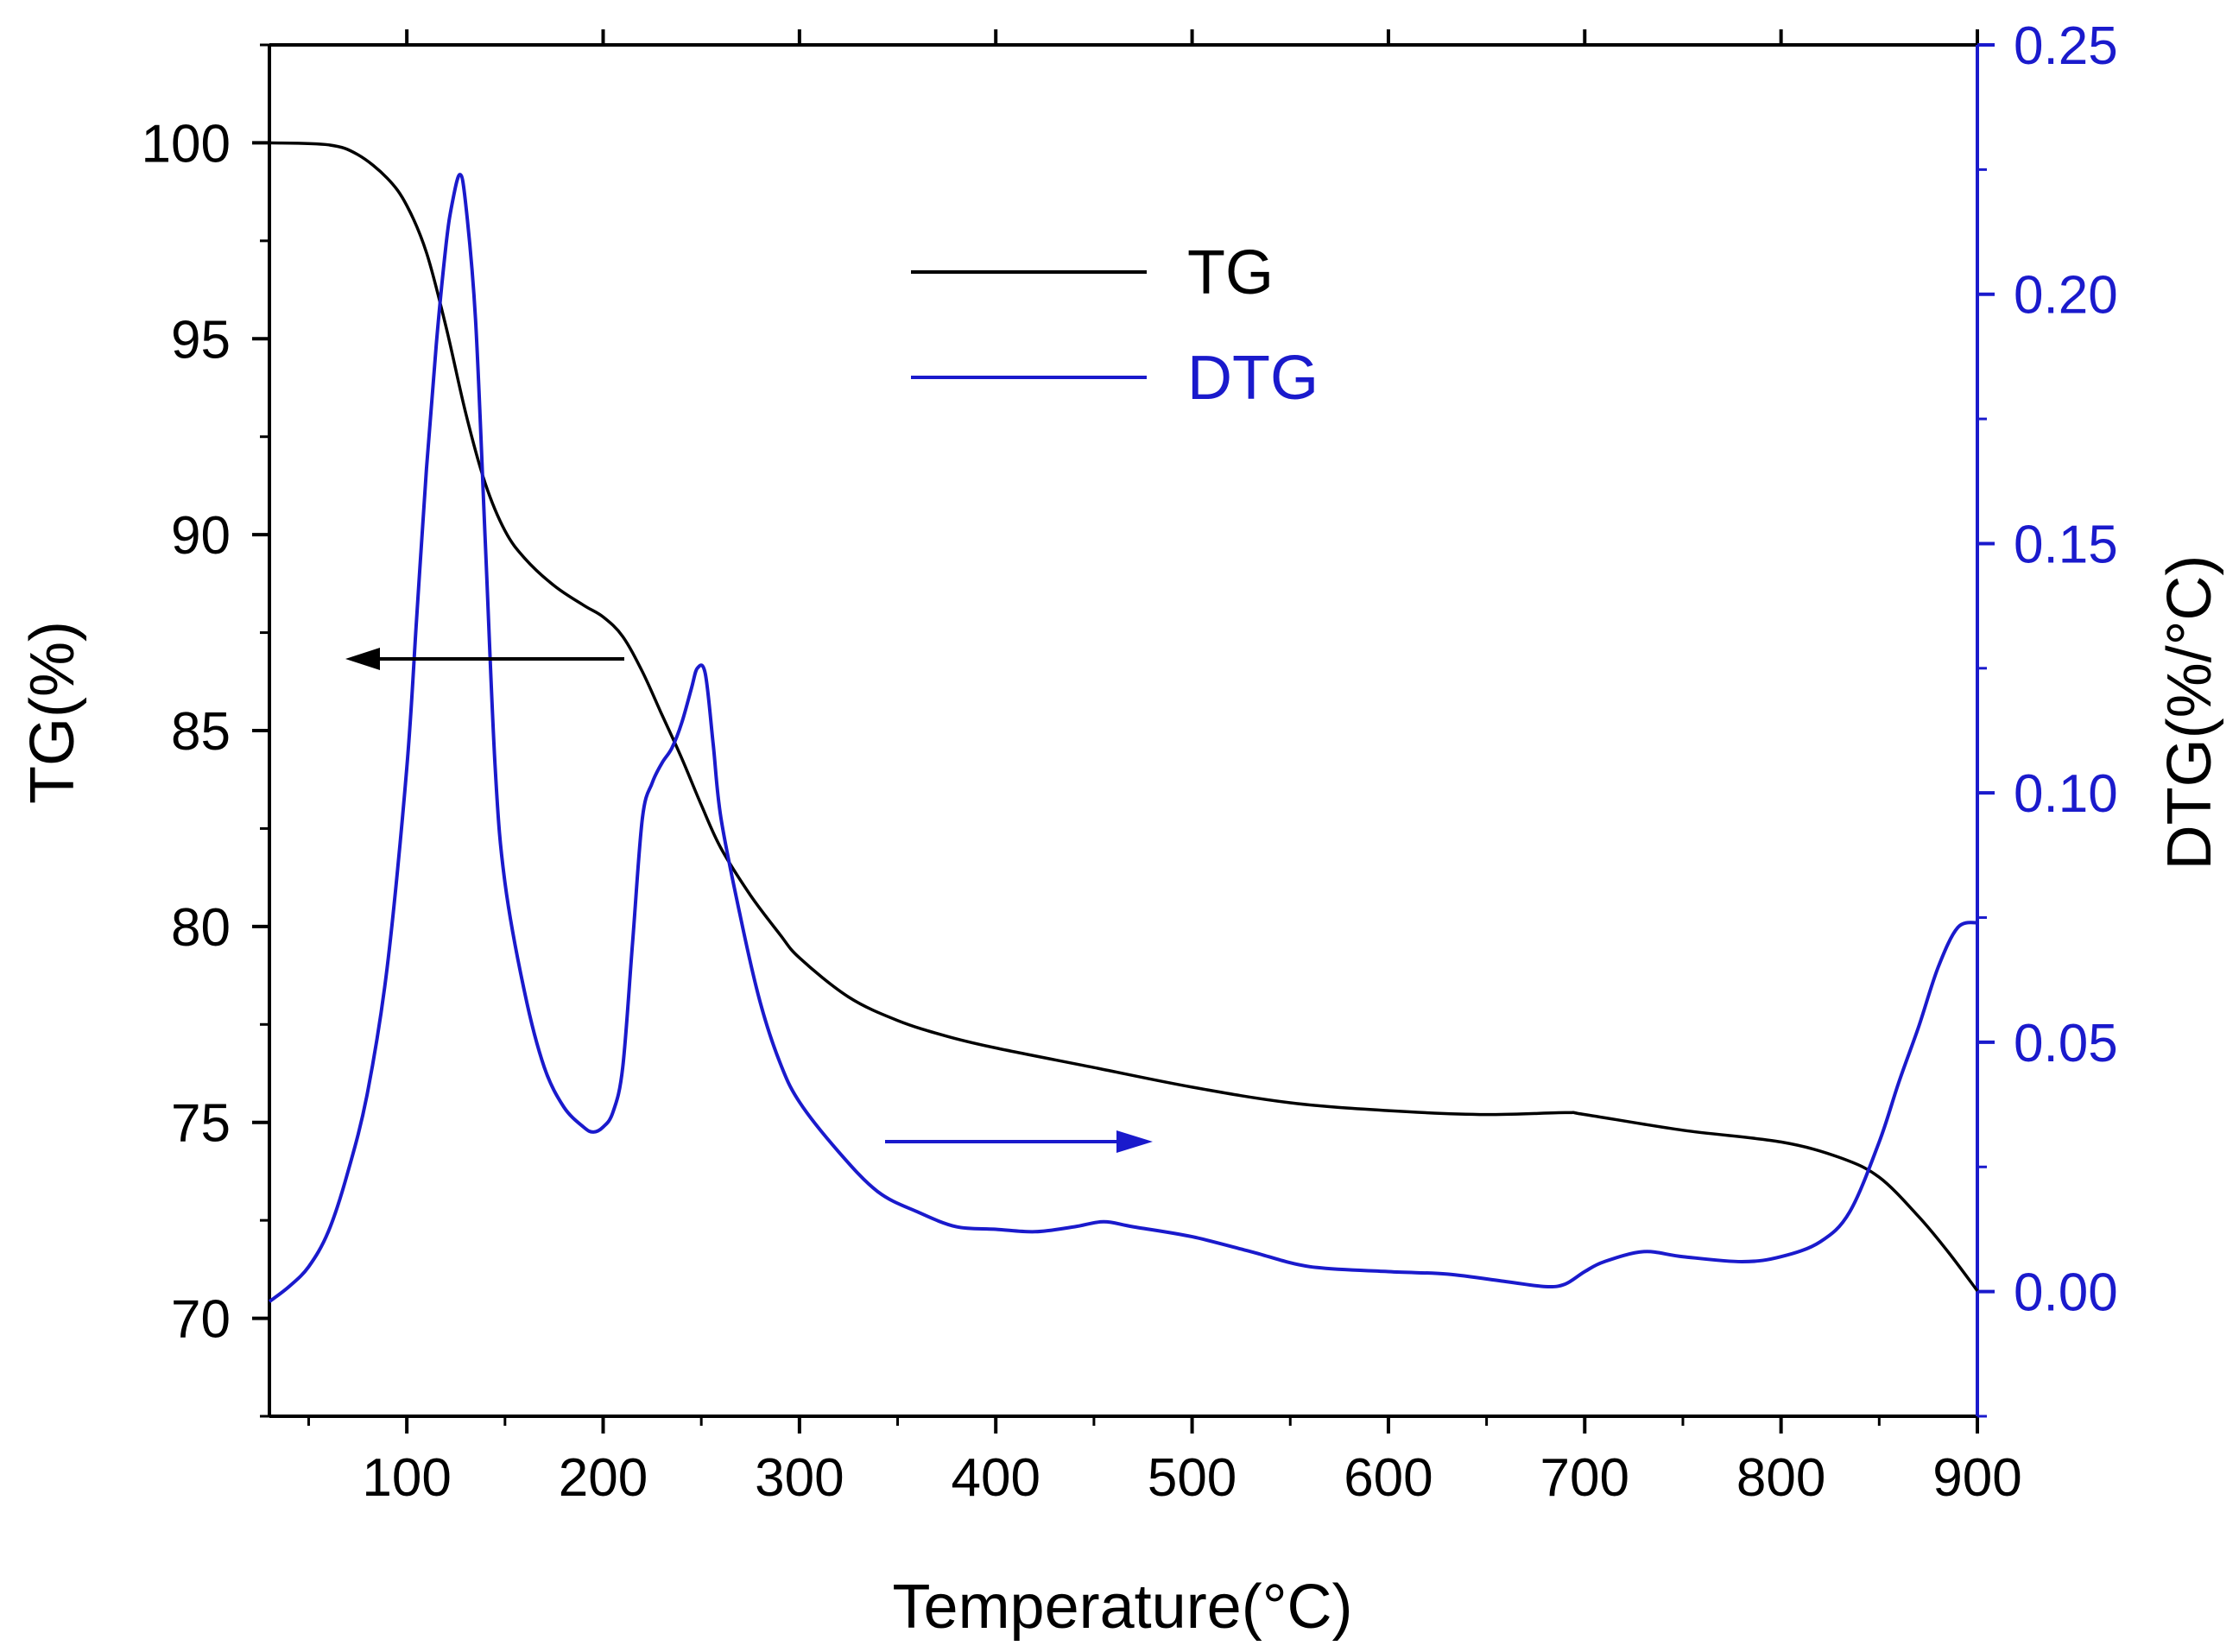 The image size is (2239, 1652). What do you see at coordinates (1253, 378) in the screenshot?
I see `legend-dtg-label: DTG` at bounding box center [1253, 378].